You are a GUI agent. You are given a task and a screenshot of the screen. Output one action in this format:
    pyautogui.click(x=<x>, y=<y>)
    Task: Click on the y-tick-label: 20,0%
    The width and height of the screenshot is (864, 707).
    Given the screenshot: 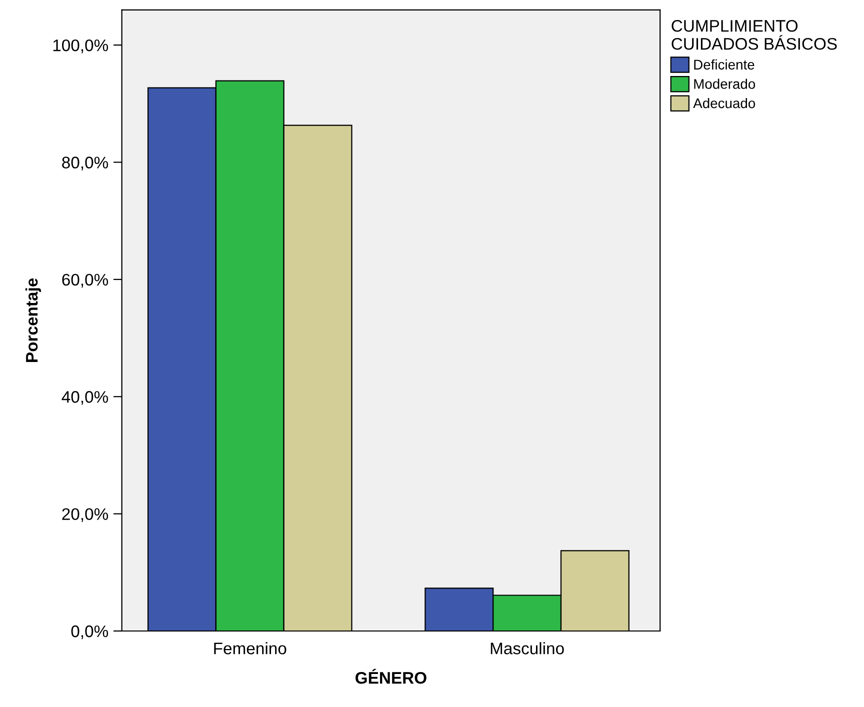 What is the action you would take?
    pyautogui.click(x=85, y=515)
    